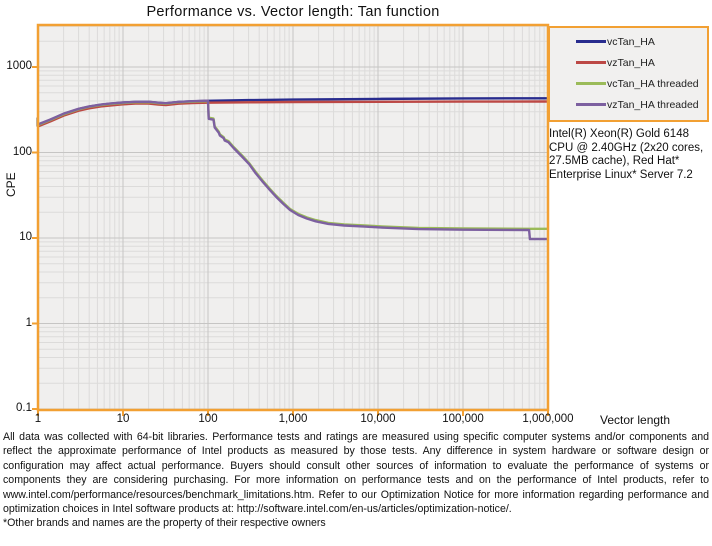 This screenshot has height=546, width=712. Describe the element at coordinates (22, 151) in the screenshot. I see `y-tick-label: 100` at that location.